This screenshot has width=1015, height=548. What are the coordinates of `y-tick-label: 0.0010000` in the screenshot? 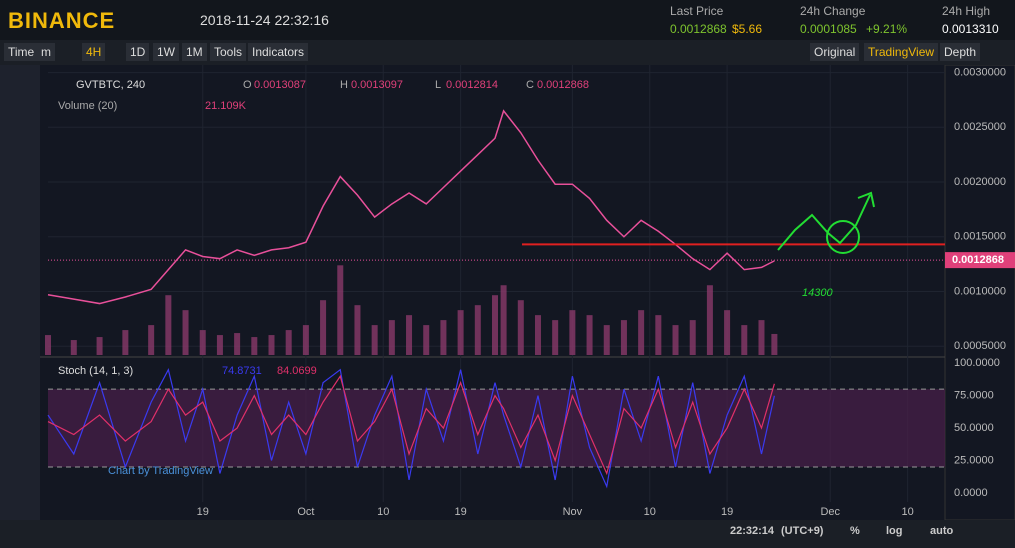 It's located at (980, 291).